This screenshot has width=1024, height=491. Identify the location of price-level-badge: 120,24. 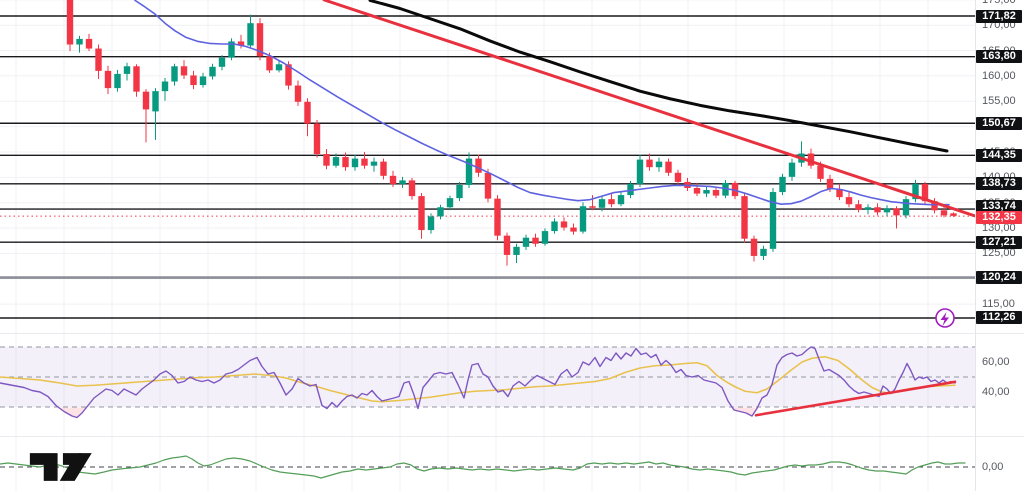
(999, 278).